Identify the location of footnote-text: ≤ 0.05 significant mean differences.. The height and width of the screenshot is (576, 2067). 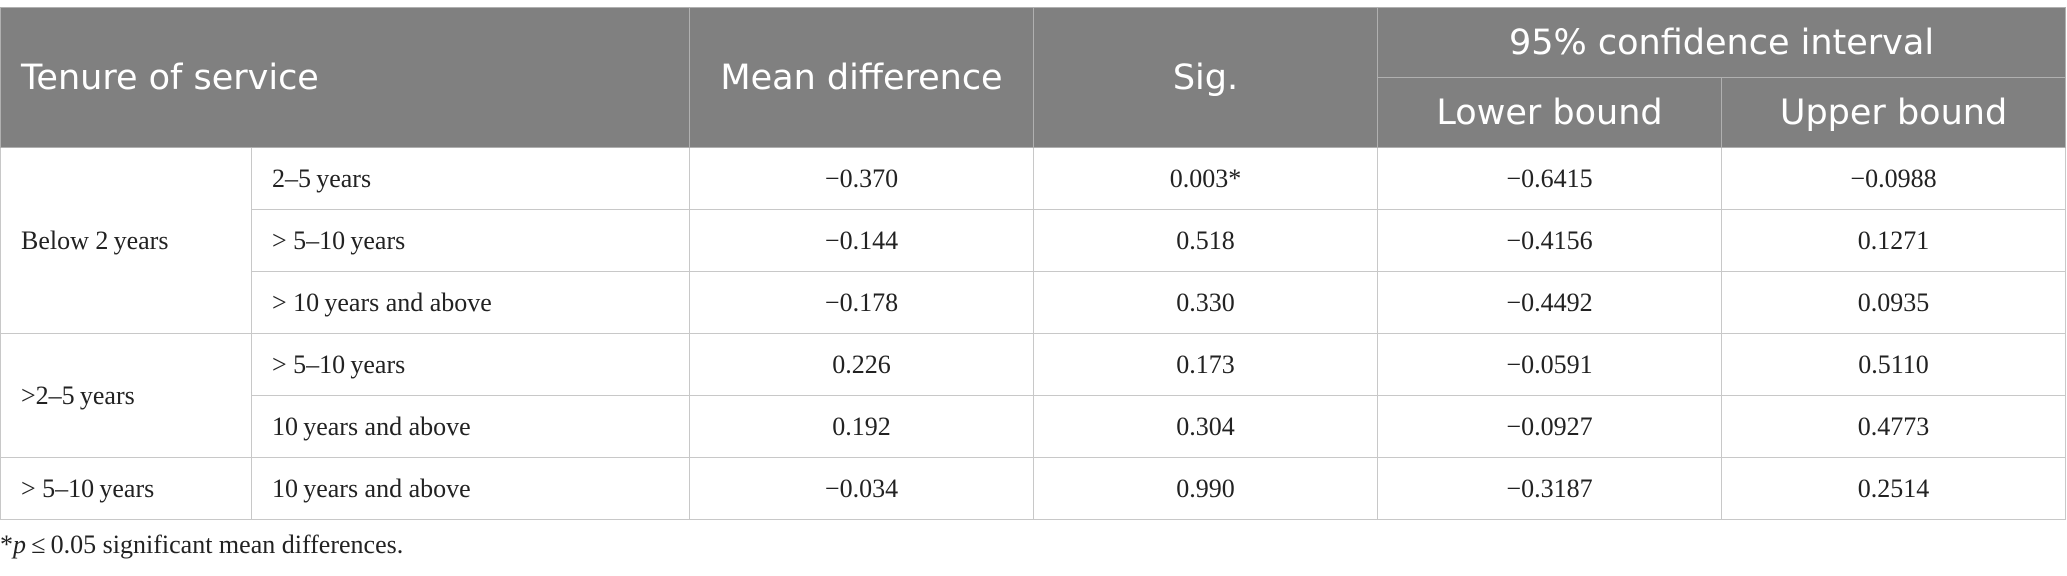
(215, 544).